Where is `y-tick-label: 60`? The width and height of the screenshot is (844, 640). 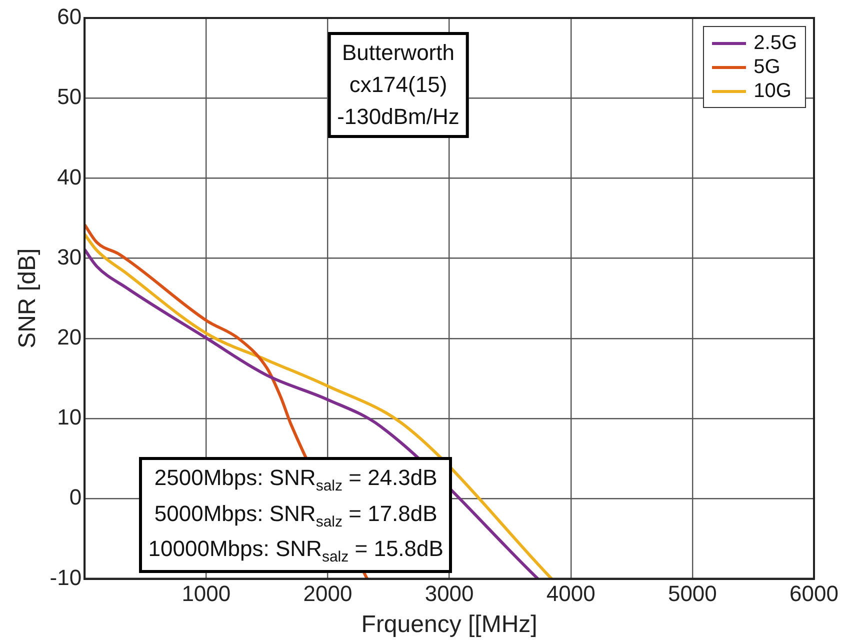
y-tick-label: 60 is located at coordinates (69, 17).